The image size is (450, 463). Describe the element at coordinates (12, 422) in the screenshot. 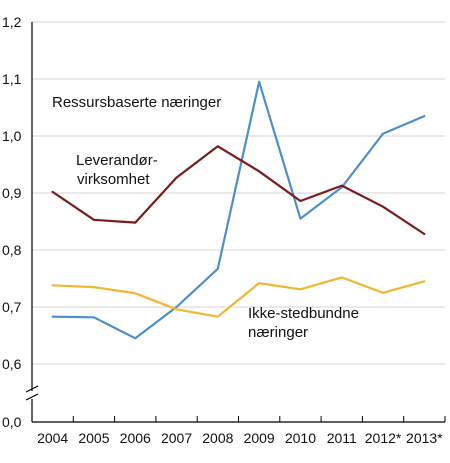

I see `y-tick-label: 0,0` at that location.